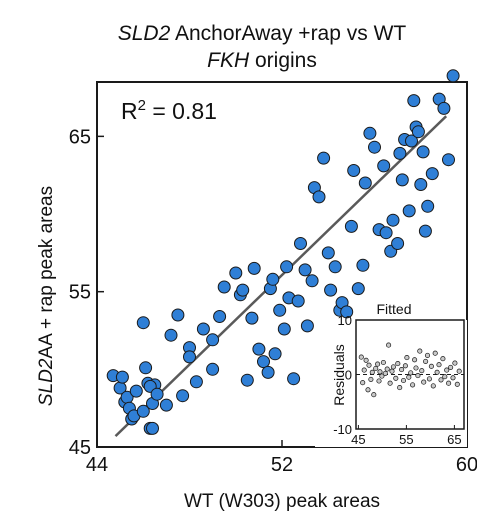  What do you see at coordinates (454, 439) in the screenshot?
I see `inset-x-tick-label: 65` at bounding box center [454, 439].